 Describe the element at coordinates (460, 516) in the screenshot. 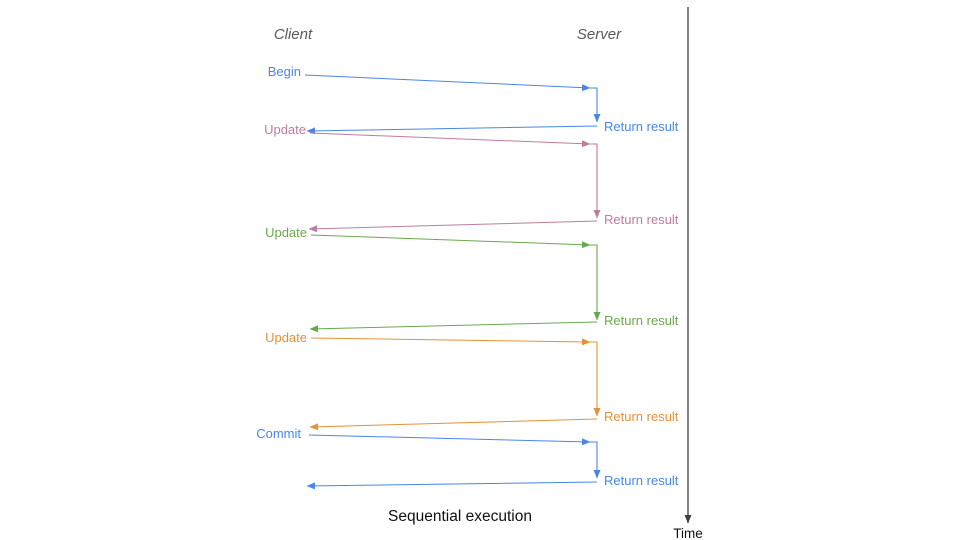

I see `diagram-title: Sequential execution` at that location.